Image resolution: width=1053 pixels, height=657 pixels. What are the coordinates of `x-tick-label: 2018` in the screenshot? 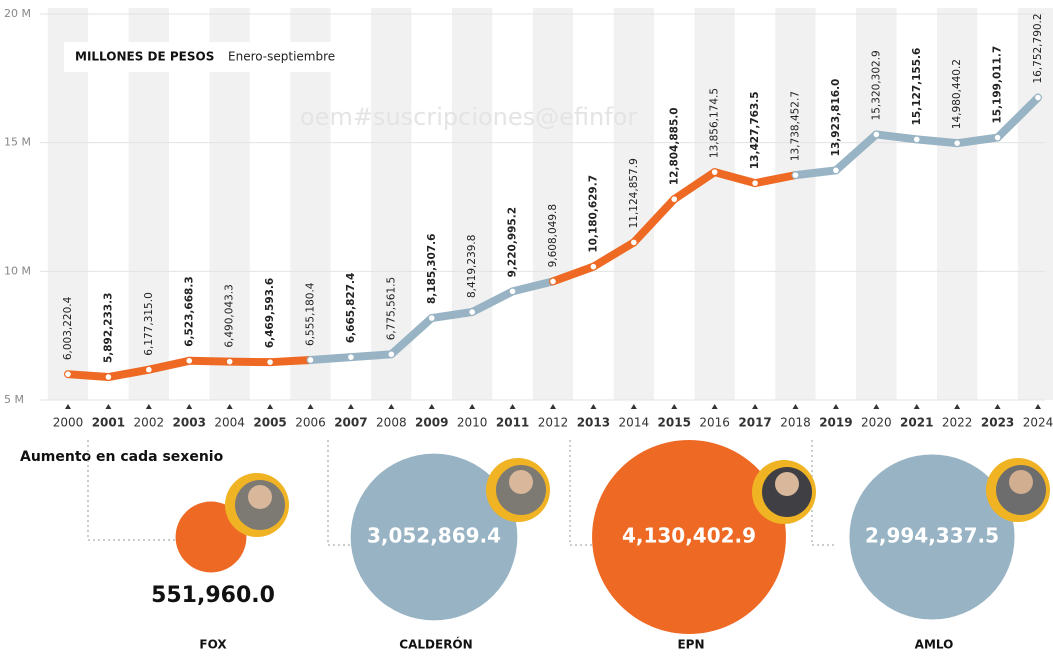 It's located at (795, 423).